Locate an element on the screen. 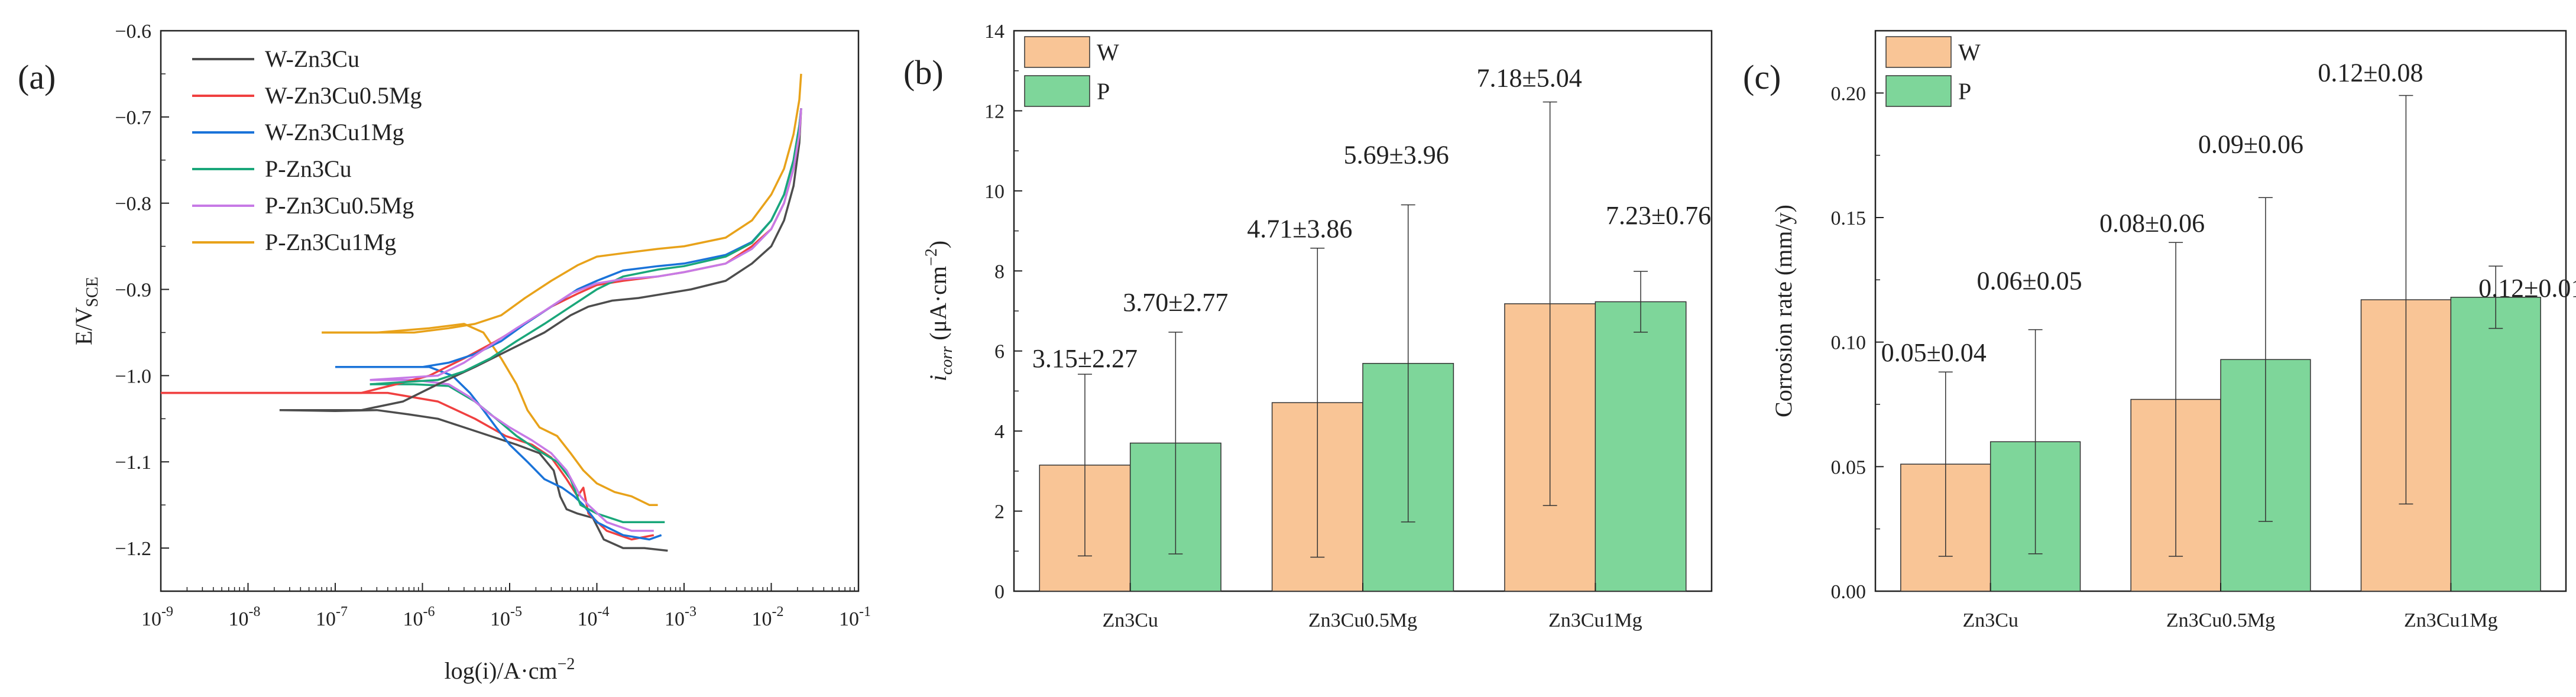 The image size is (2576, 697). panel-a-x-ticks: 10⁻⁹ 10⁻⁸ 10⁻⁷ 10⁻⁶ 10⁻⁵ 10⁻⁴ 10⁻³ 10⁻² 10⁻¹ is located at coordinates (506, 606).